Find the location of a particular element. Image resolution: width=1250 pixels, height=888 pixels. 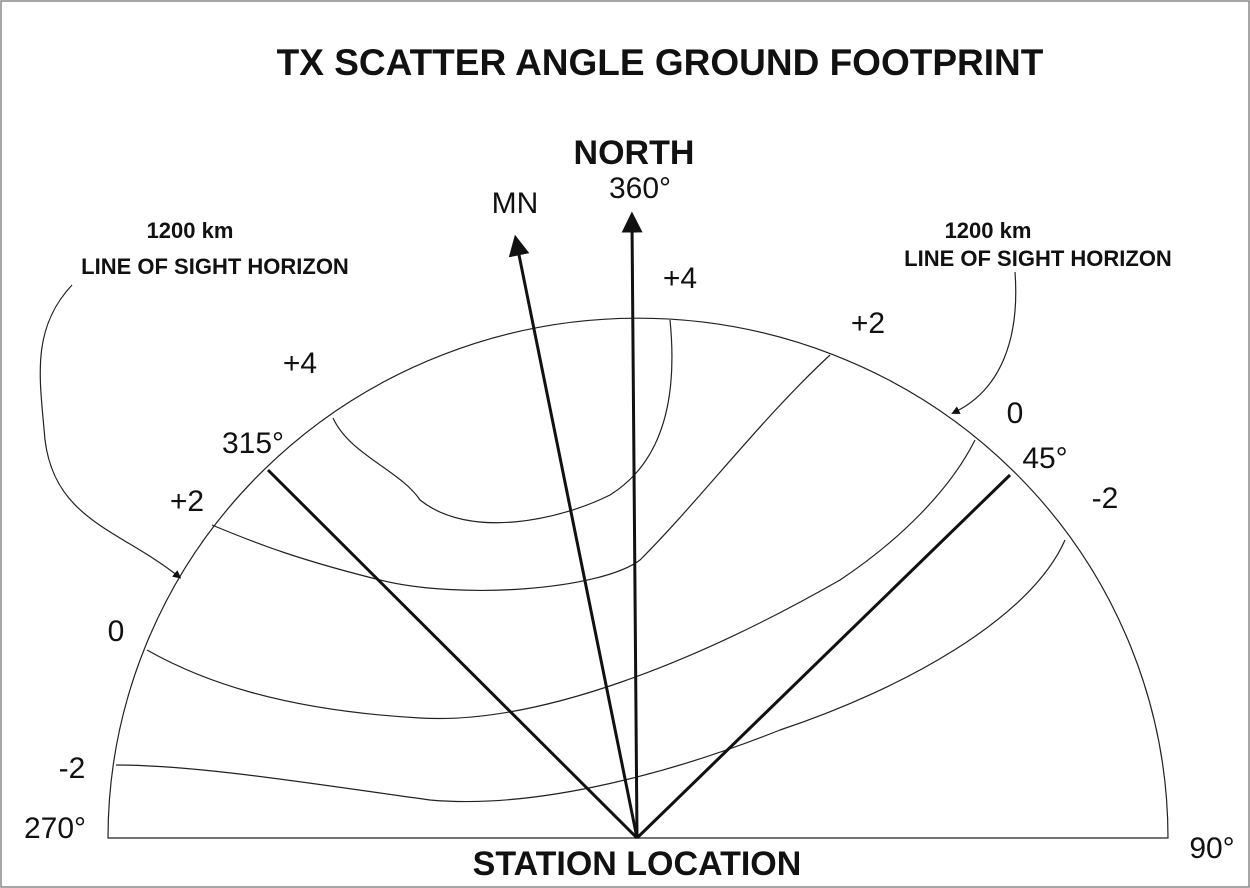

bearing-label: 45° is located at coordinates (1044, 458).